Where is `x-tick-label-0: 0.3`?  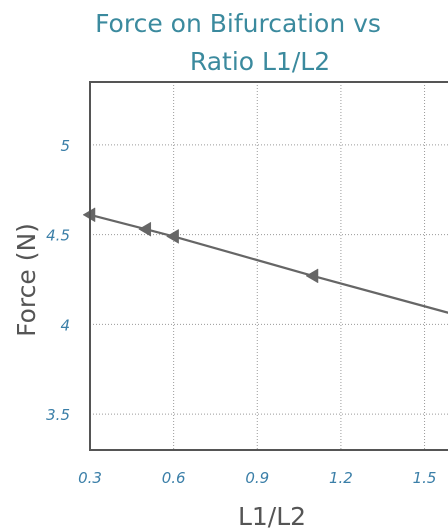
x-tick-label-0: 0.3 is located at coordinates (90, 478).